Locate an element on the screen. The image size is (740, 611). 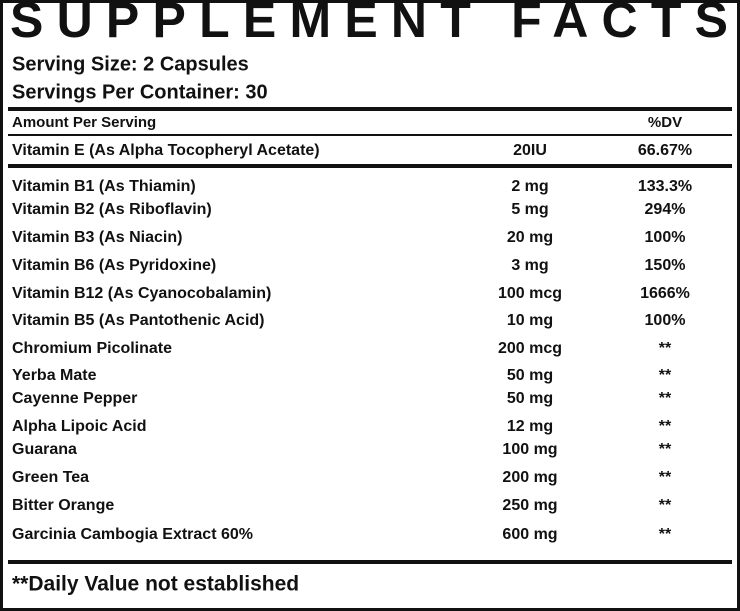
amount: 20 mg is located at coordinates (530, 237).